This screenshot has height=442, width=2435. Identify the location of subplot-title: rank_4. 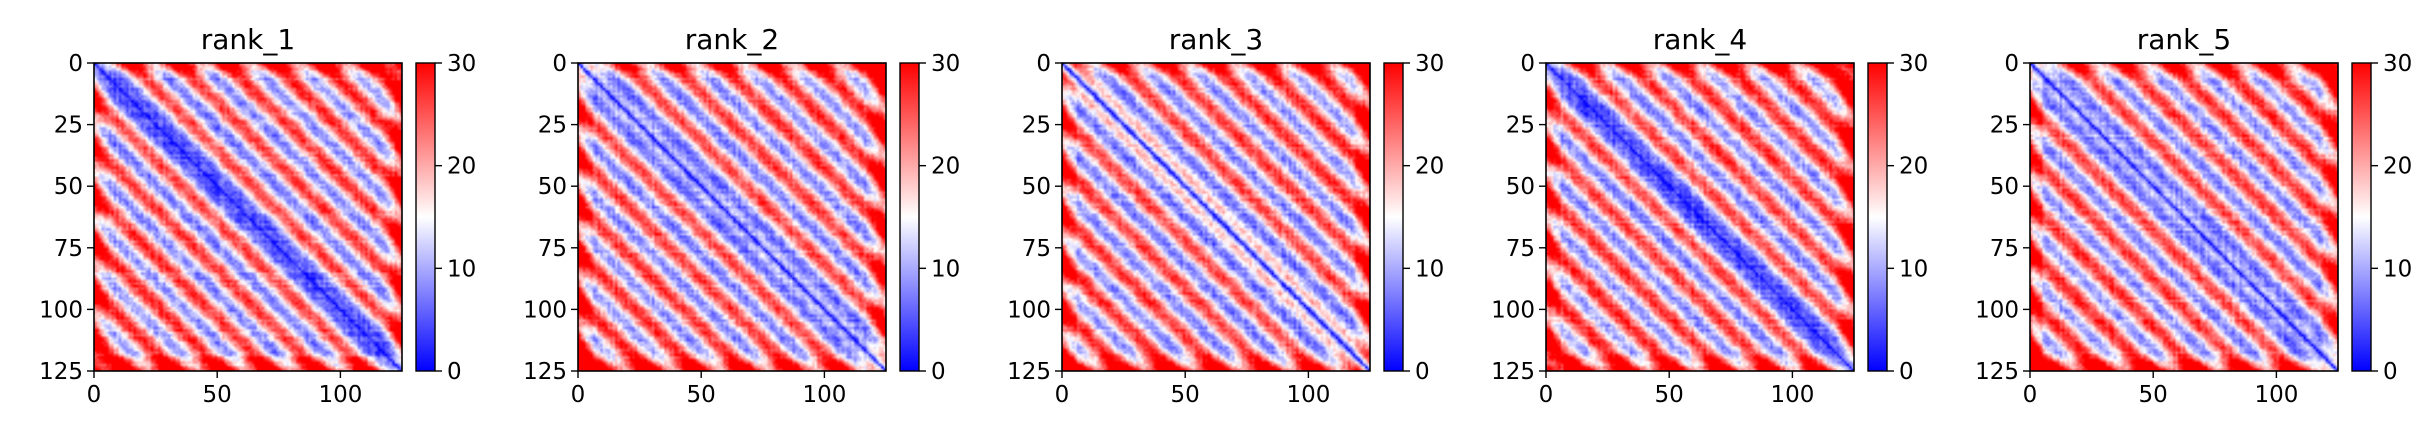
(1700, 39).